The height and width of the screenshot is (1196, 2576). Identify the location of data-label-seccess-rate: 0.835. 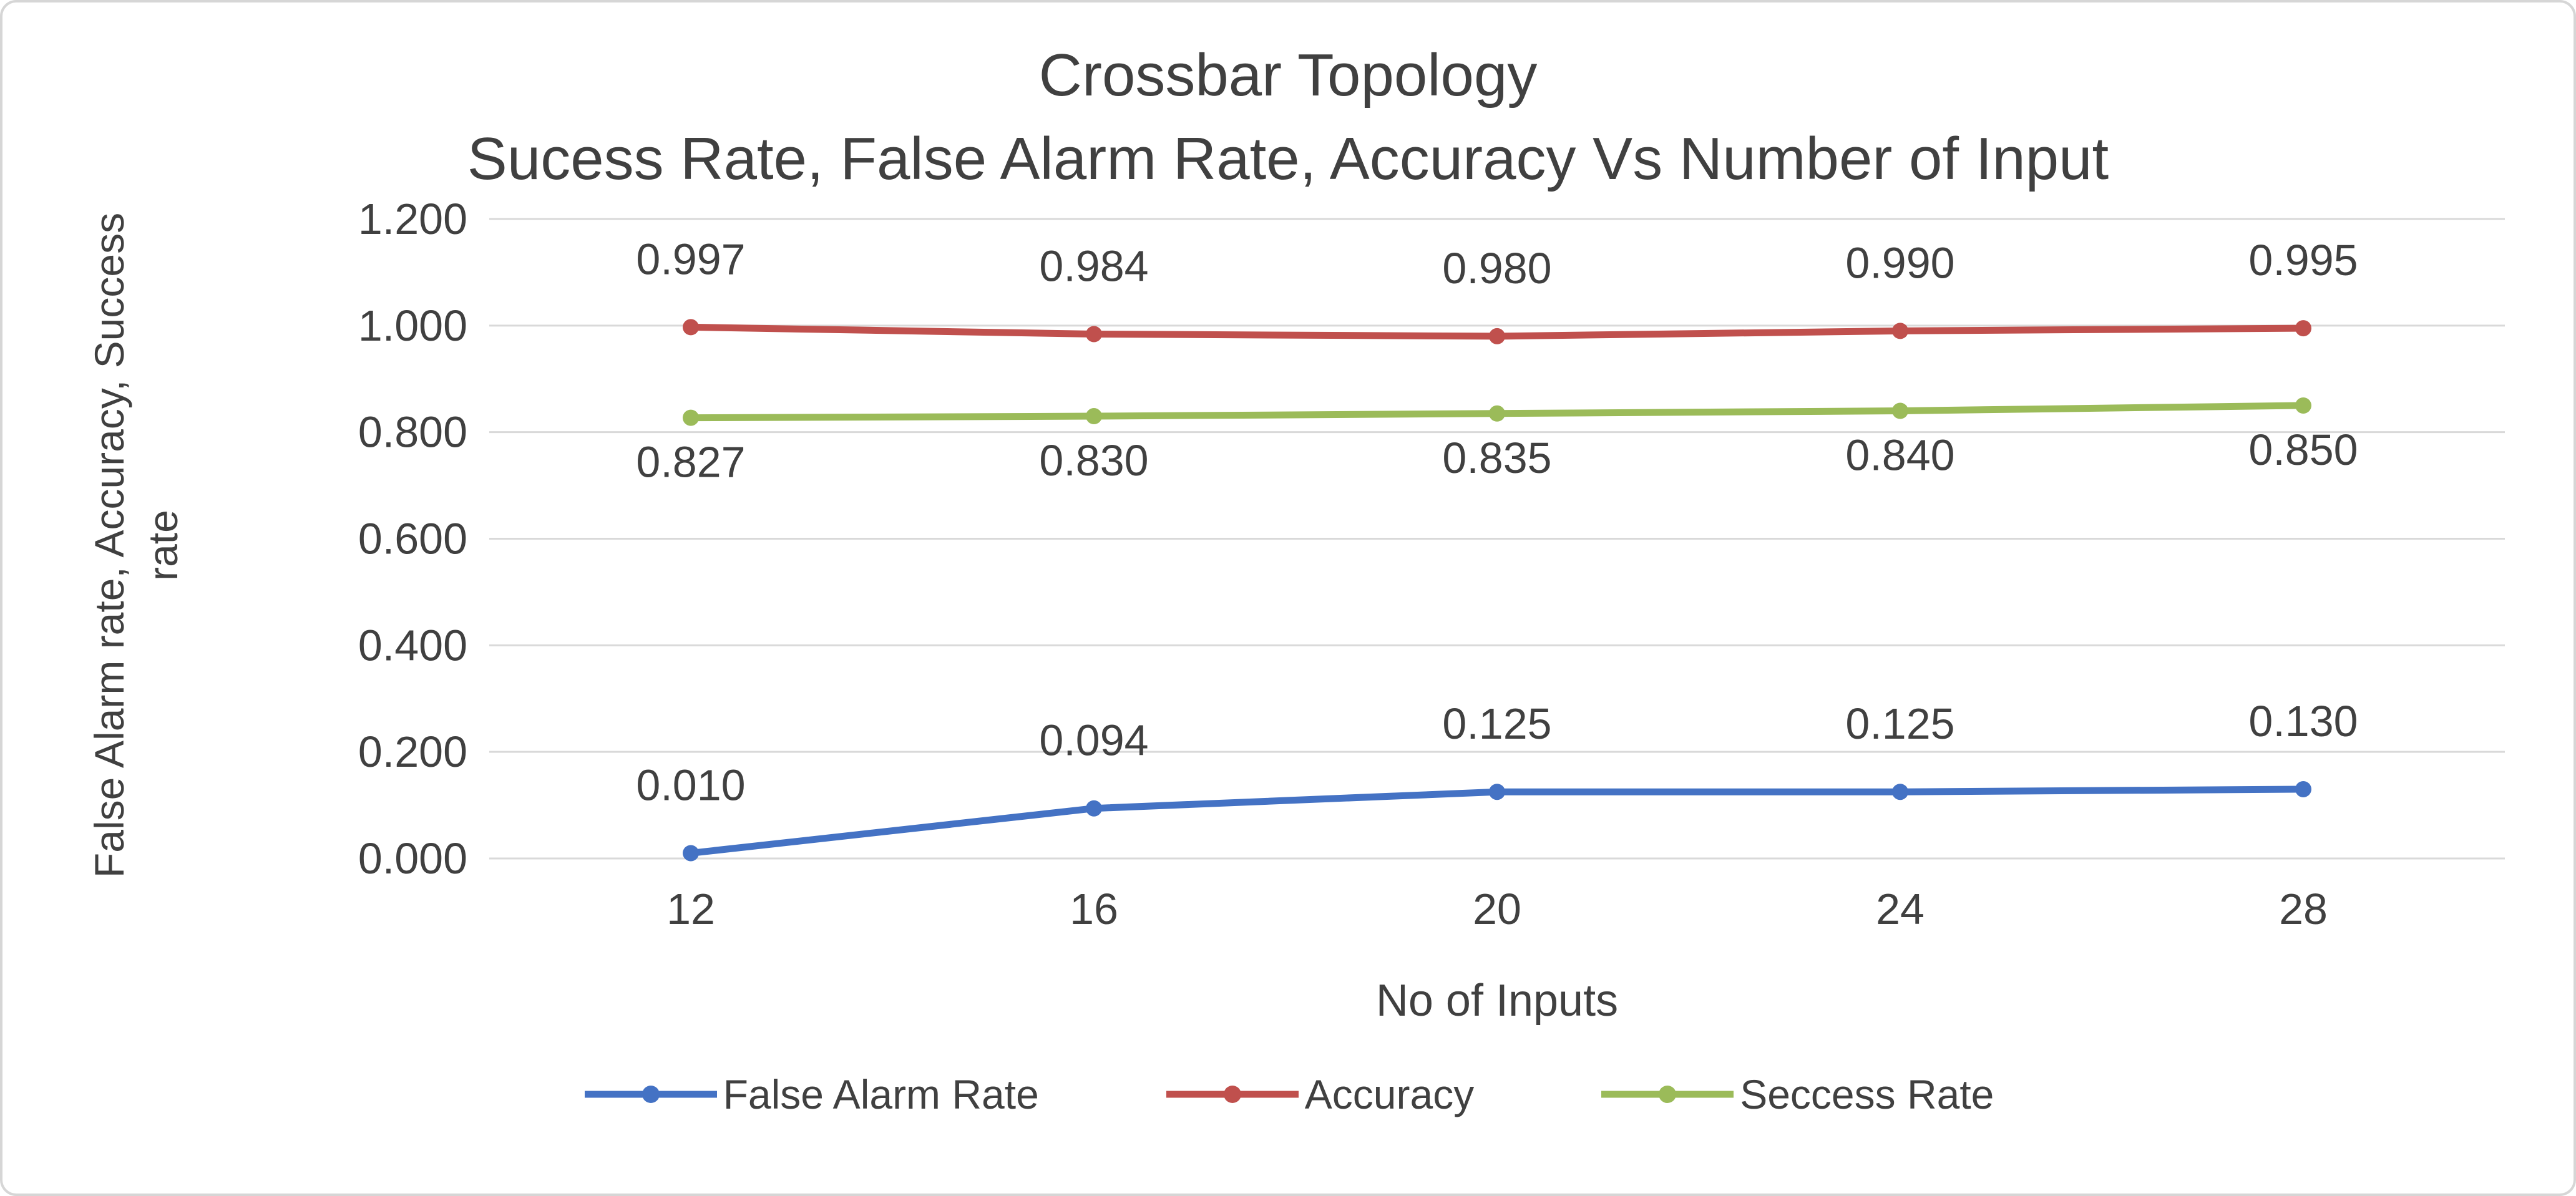
(1496, 458).